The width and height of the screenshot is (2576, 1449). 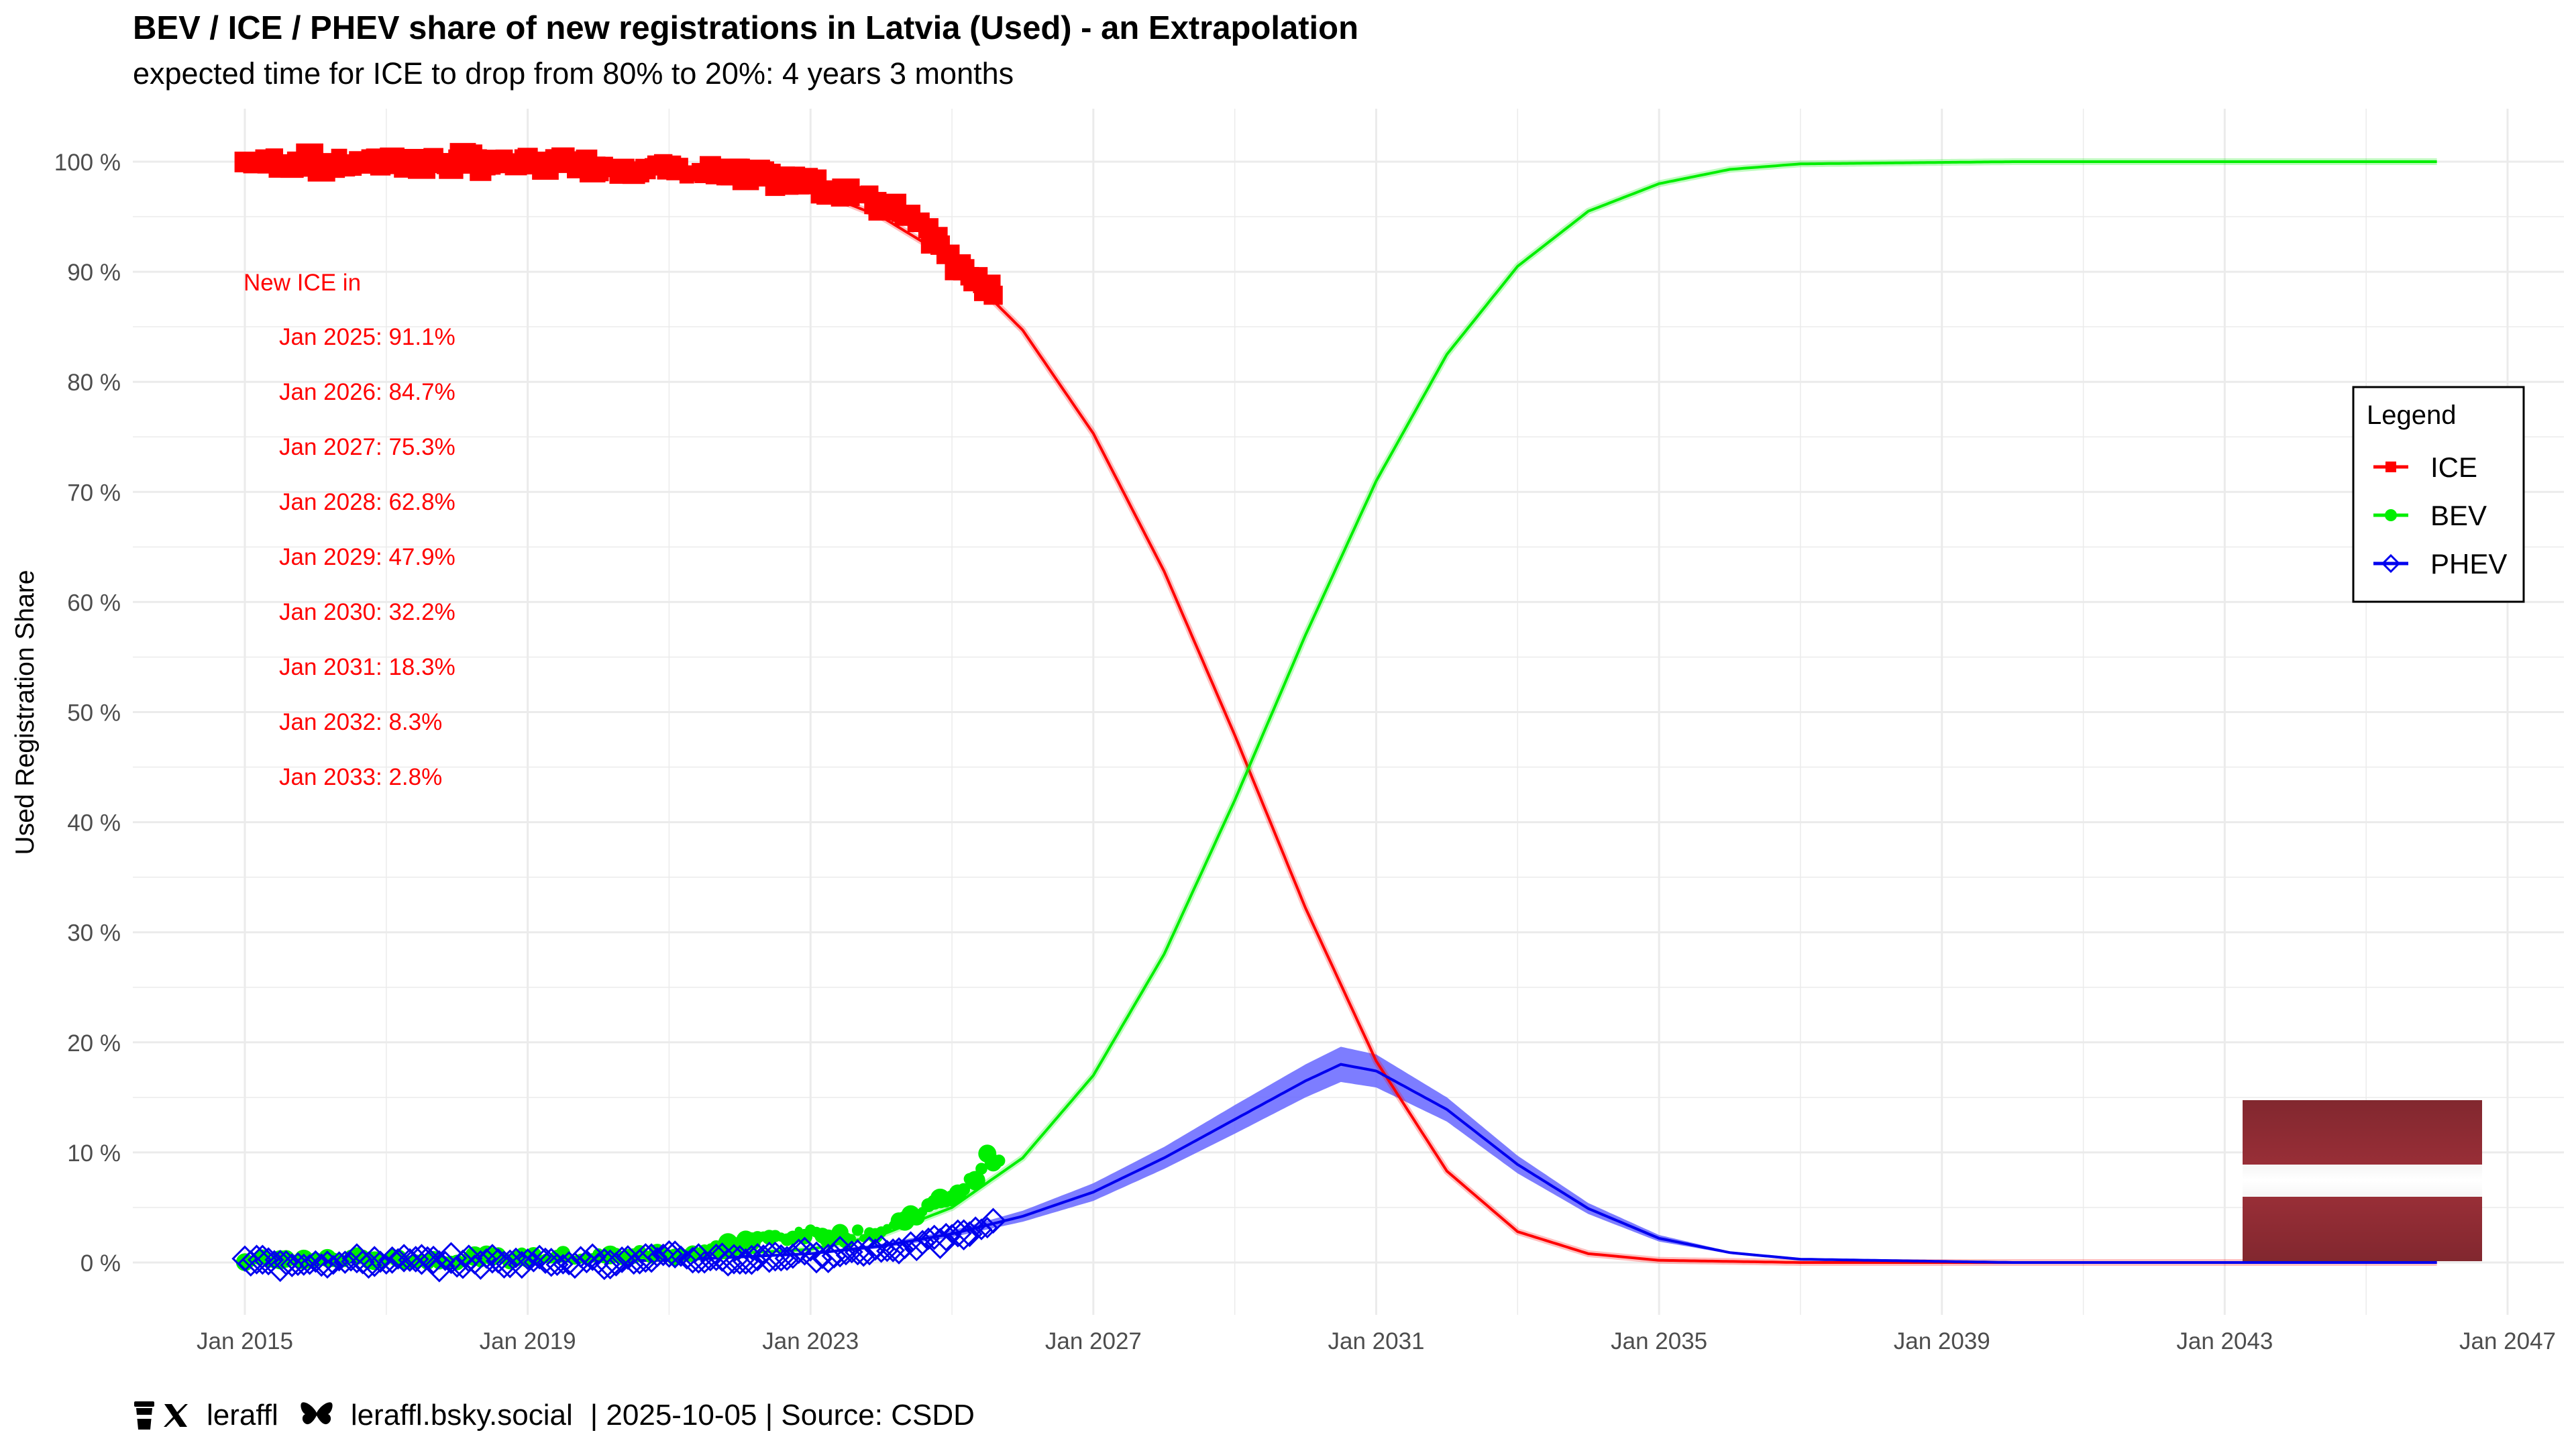 I want to click on y-tick-label: 100 %, so click(x=87, y=163).